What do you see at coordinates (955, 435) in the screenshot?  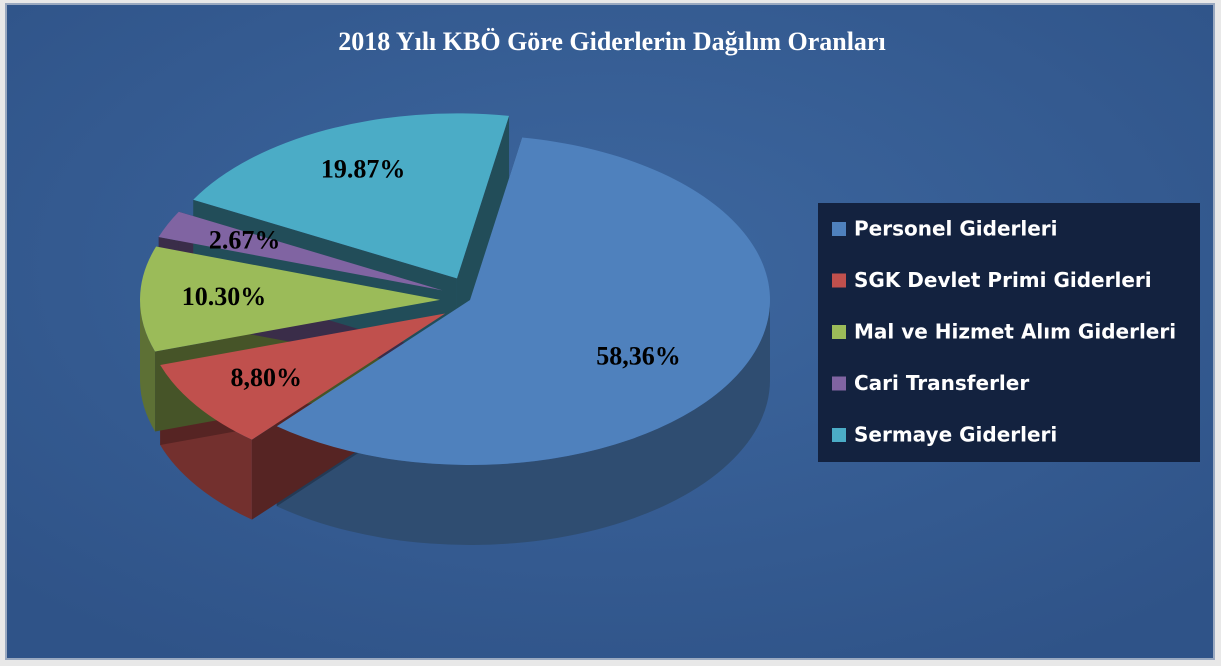 I see `legend-label: Sermaye Giderleri` at bounding box center [955, 435].